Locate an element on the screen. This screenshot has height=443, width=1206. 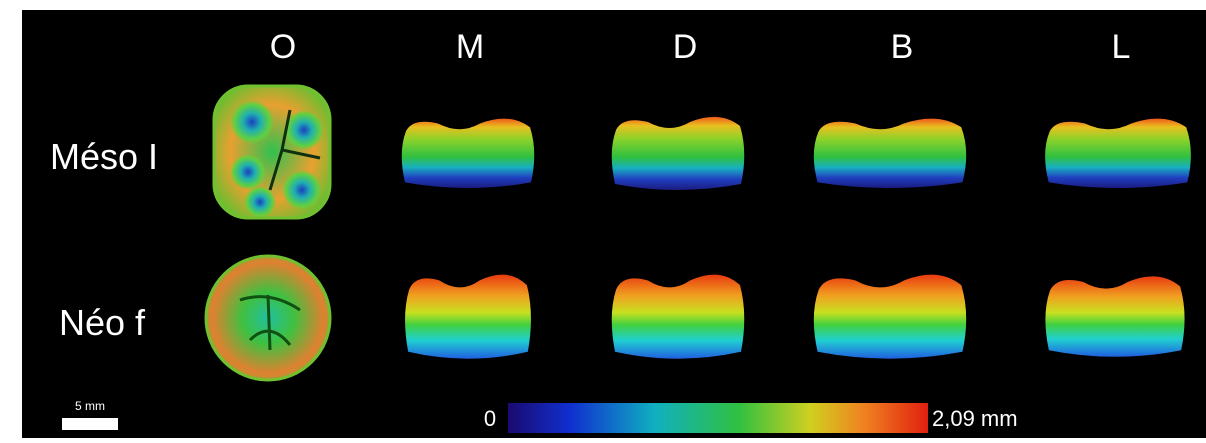
scale-bar-label: 5 mm is located at coordinates (90, 406).